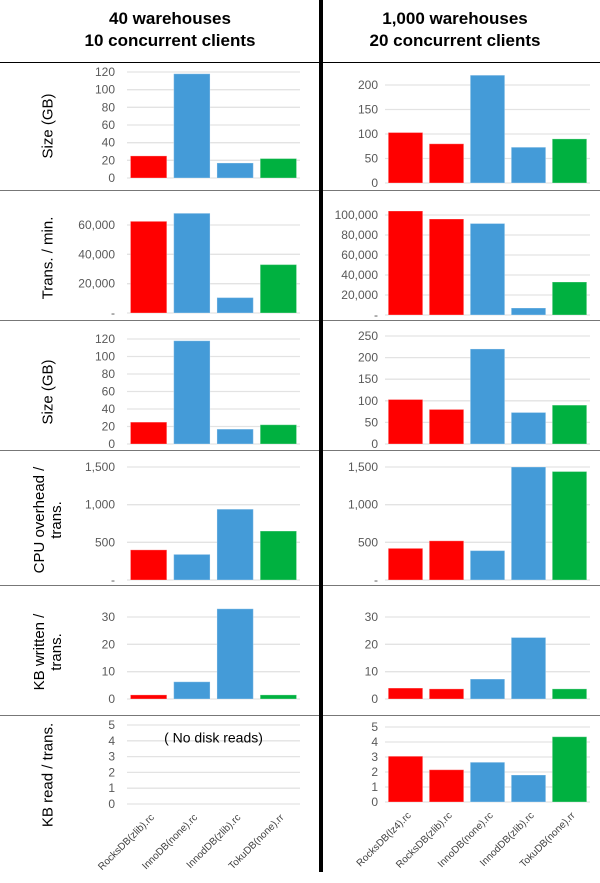 This screenshot has height=883, width=600. Describe the element at coordinates (111, 725) in the screenshot. I see `y-tick-label: 5` at that location.